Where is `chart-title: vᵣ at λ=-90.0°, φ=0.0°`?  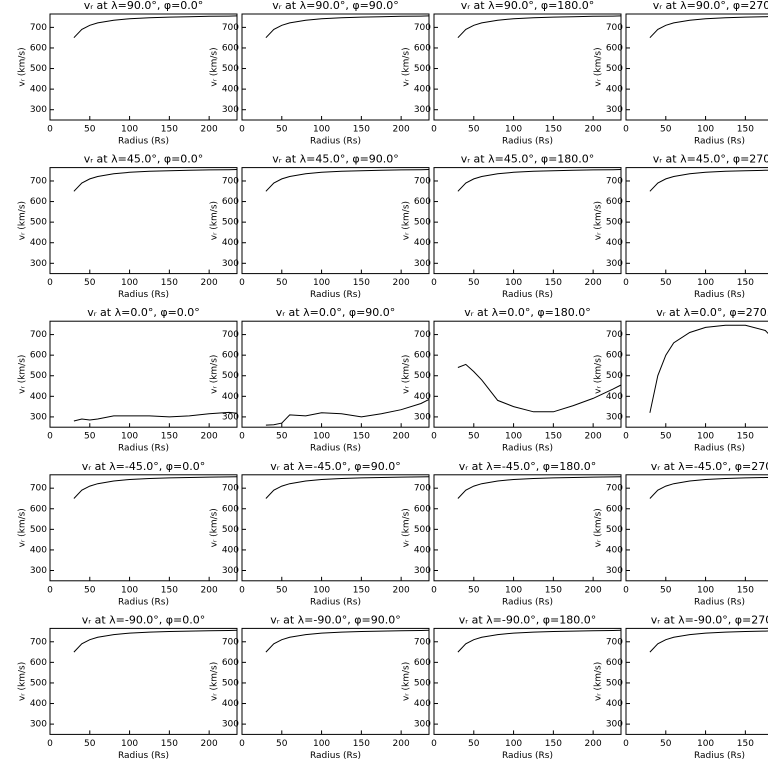 chart-title: vᵣ at λ=-90.0°, φ=0.0° is located at coordinates (144, 619).